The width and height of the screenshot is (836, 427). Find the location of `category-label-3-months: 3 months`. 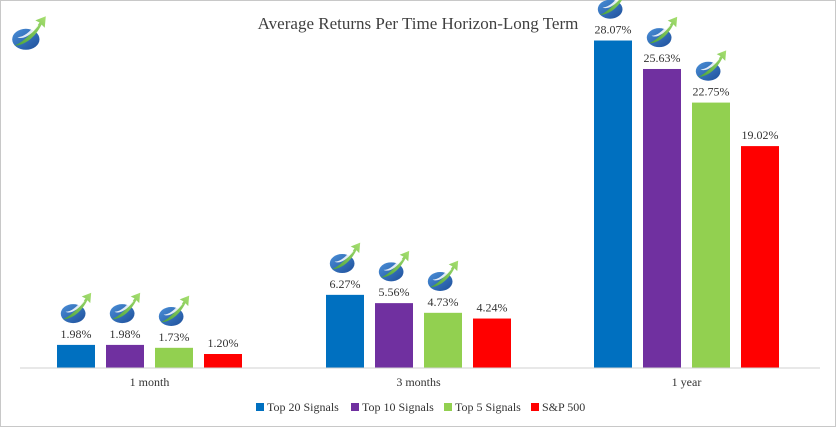

category-label-3-months: 3 months is located at coordinates (418, 382).